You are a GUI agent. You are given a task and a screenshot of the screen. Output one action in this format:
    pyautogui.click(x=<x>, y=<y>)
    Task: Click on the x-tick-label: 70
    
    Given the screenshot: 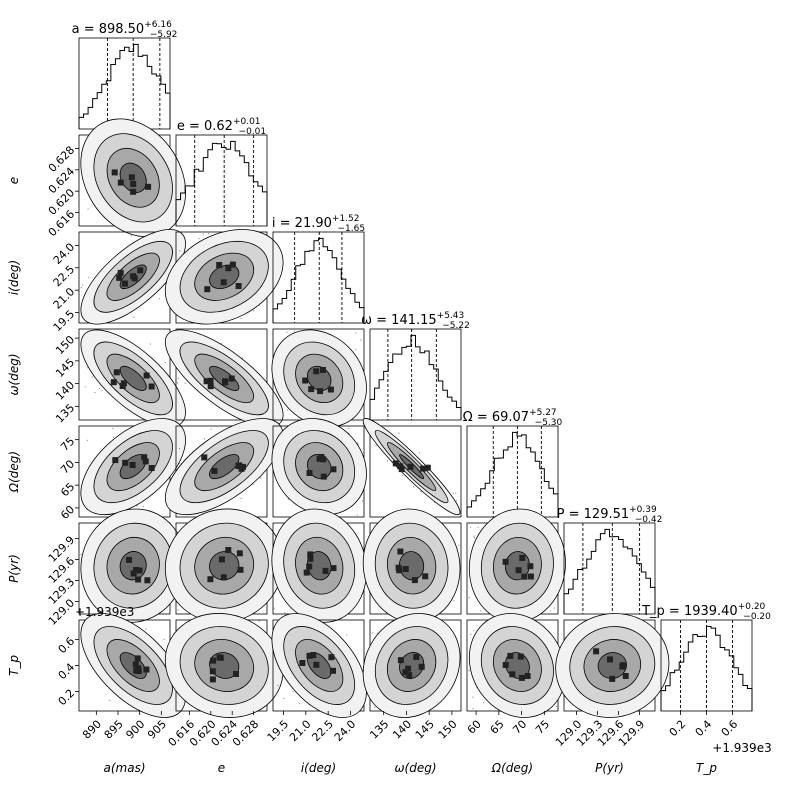 What is the action you would take?
    pyautogui.click(x=519, y=727)
    